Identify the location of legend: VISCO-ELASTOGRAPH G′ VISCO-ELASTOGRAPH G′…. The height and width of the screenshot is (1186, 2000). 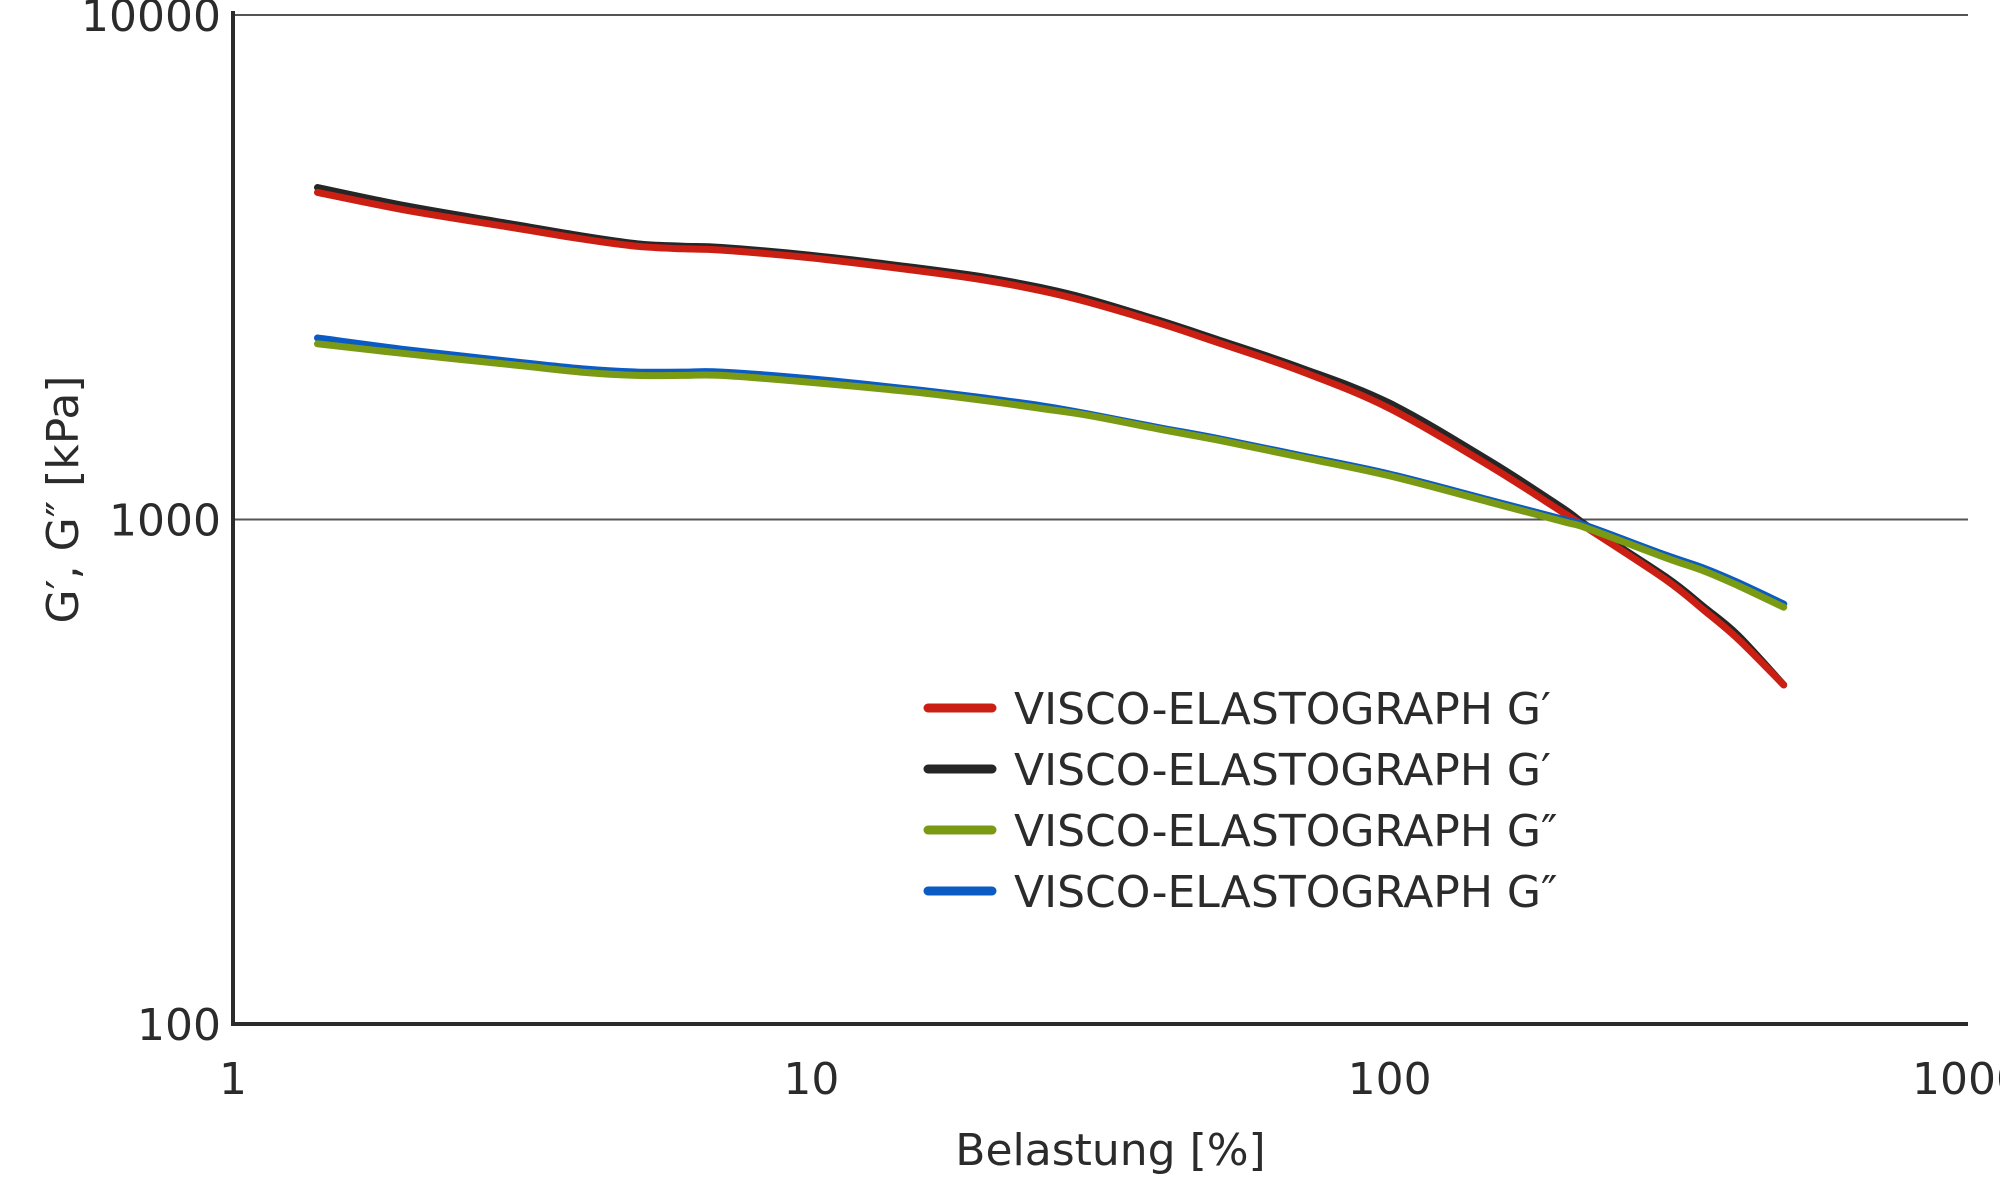
(1240, 801).